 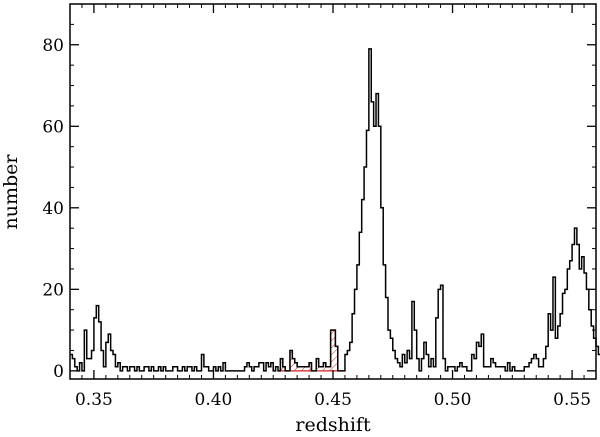 I want to click on highlight-region, so click(x=310, y=350).